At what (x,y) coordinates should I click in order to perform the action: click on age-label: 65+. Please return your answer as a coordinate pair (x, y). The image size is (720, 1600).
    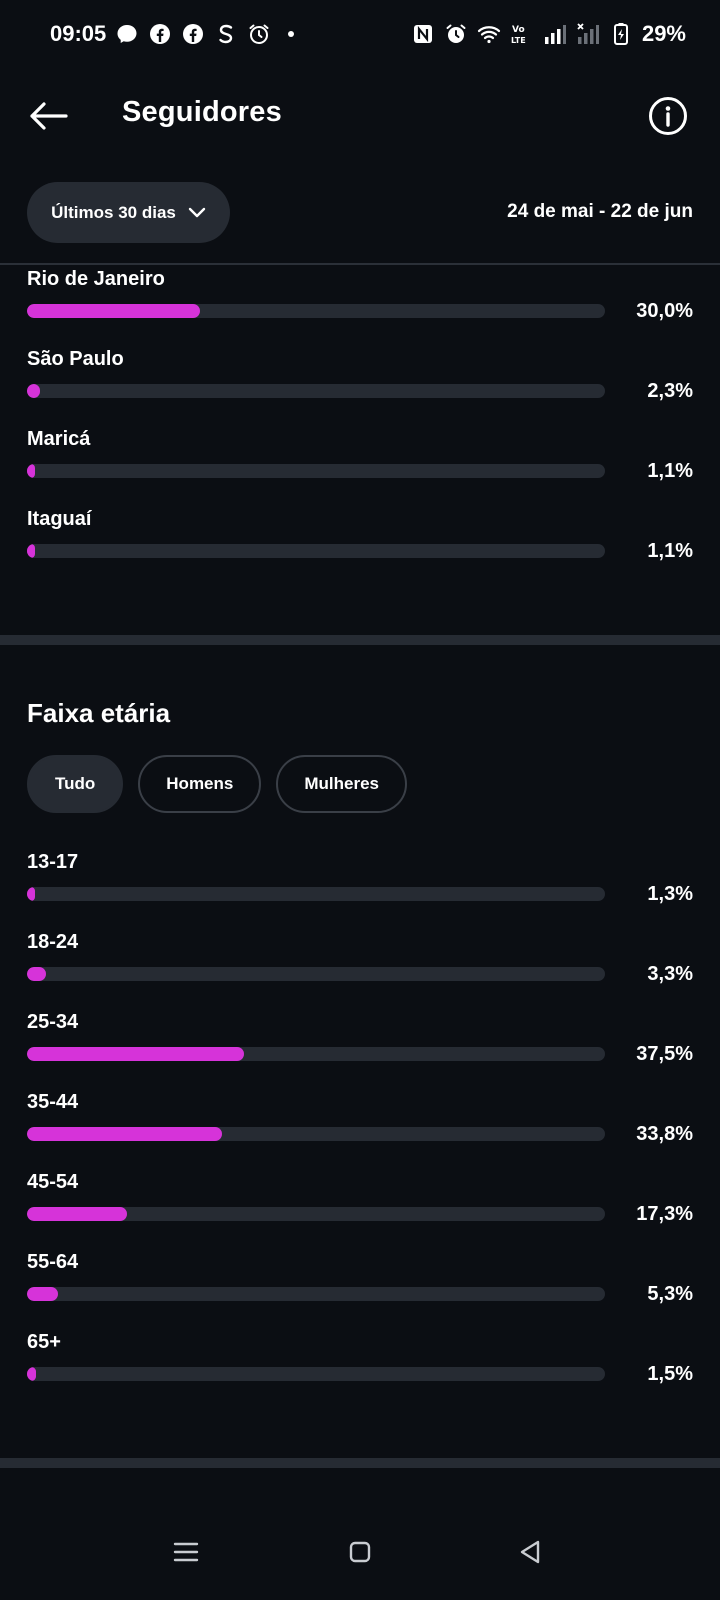
    Looking at the image, I should click on (44, 1342).